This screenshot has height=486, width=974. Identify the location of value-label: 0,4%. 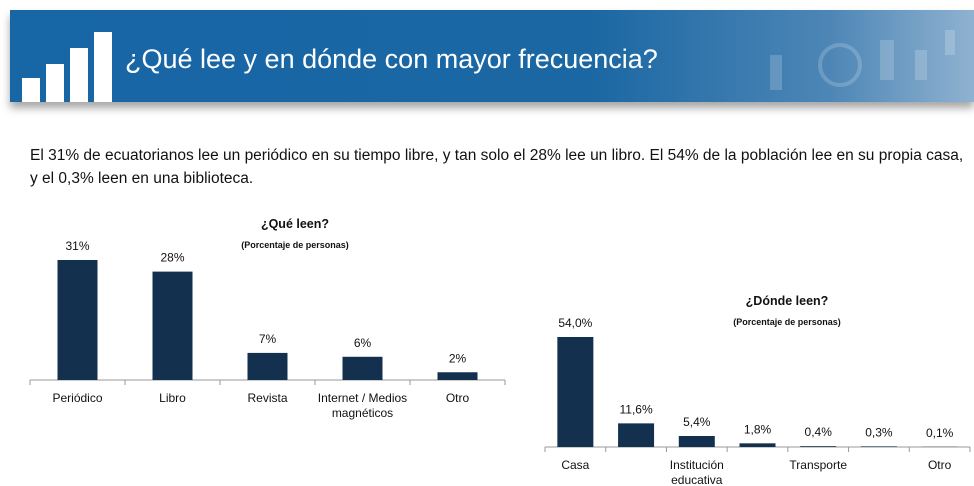
(819, 432).